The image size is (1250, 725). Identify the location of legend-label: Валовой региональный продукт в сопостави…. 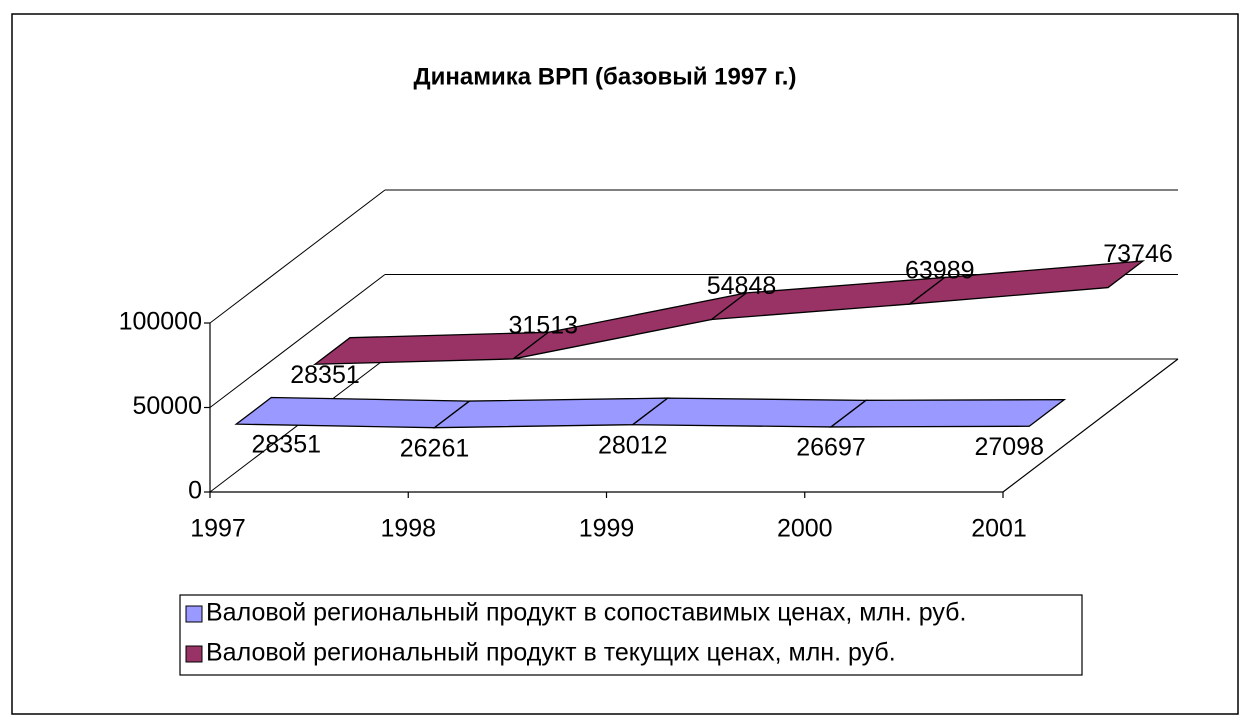
(586, 613).